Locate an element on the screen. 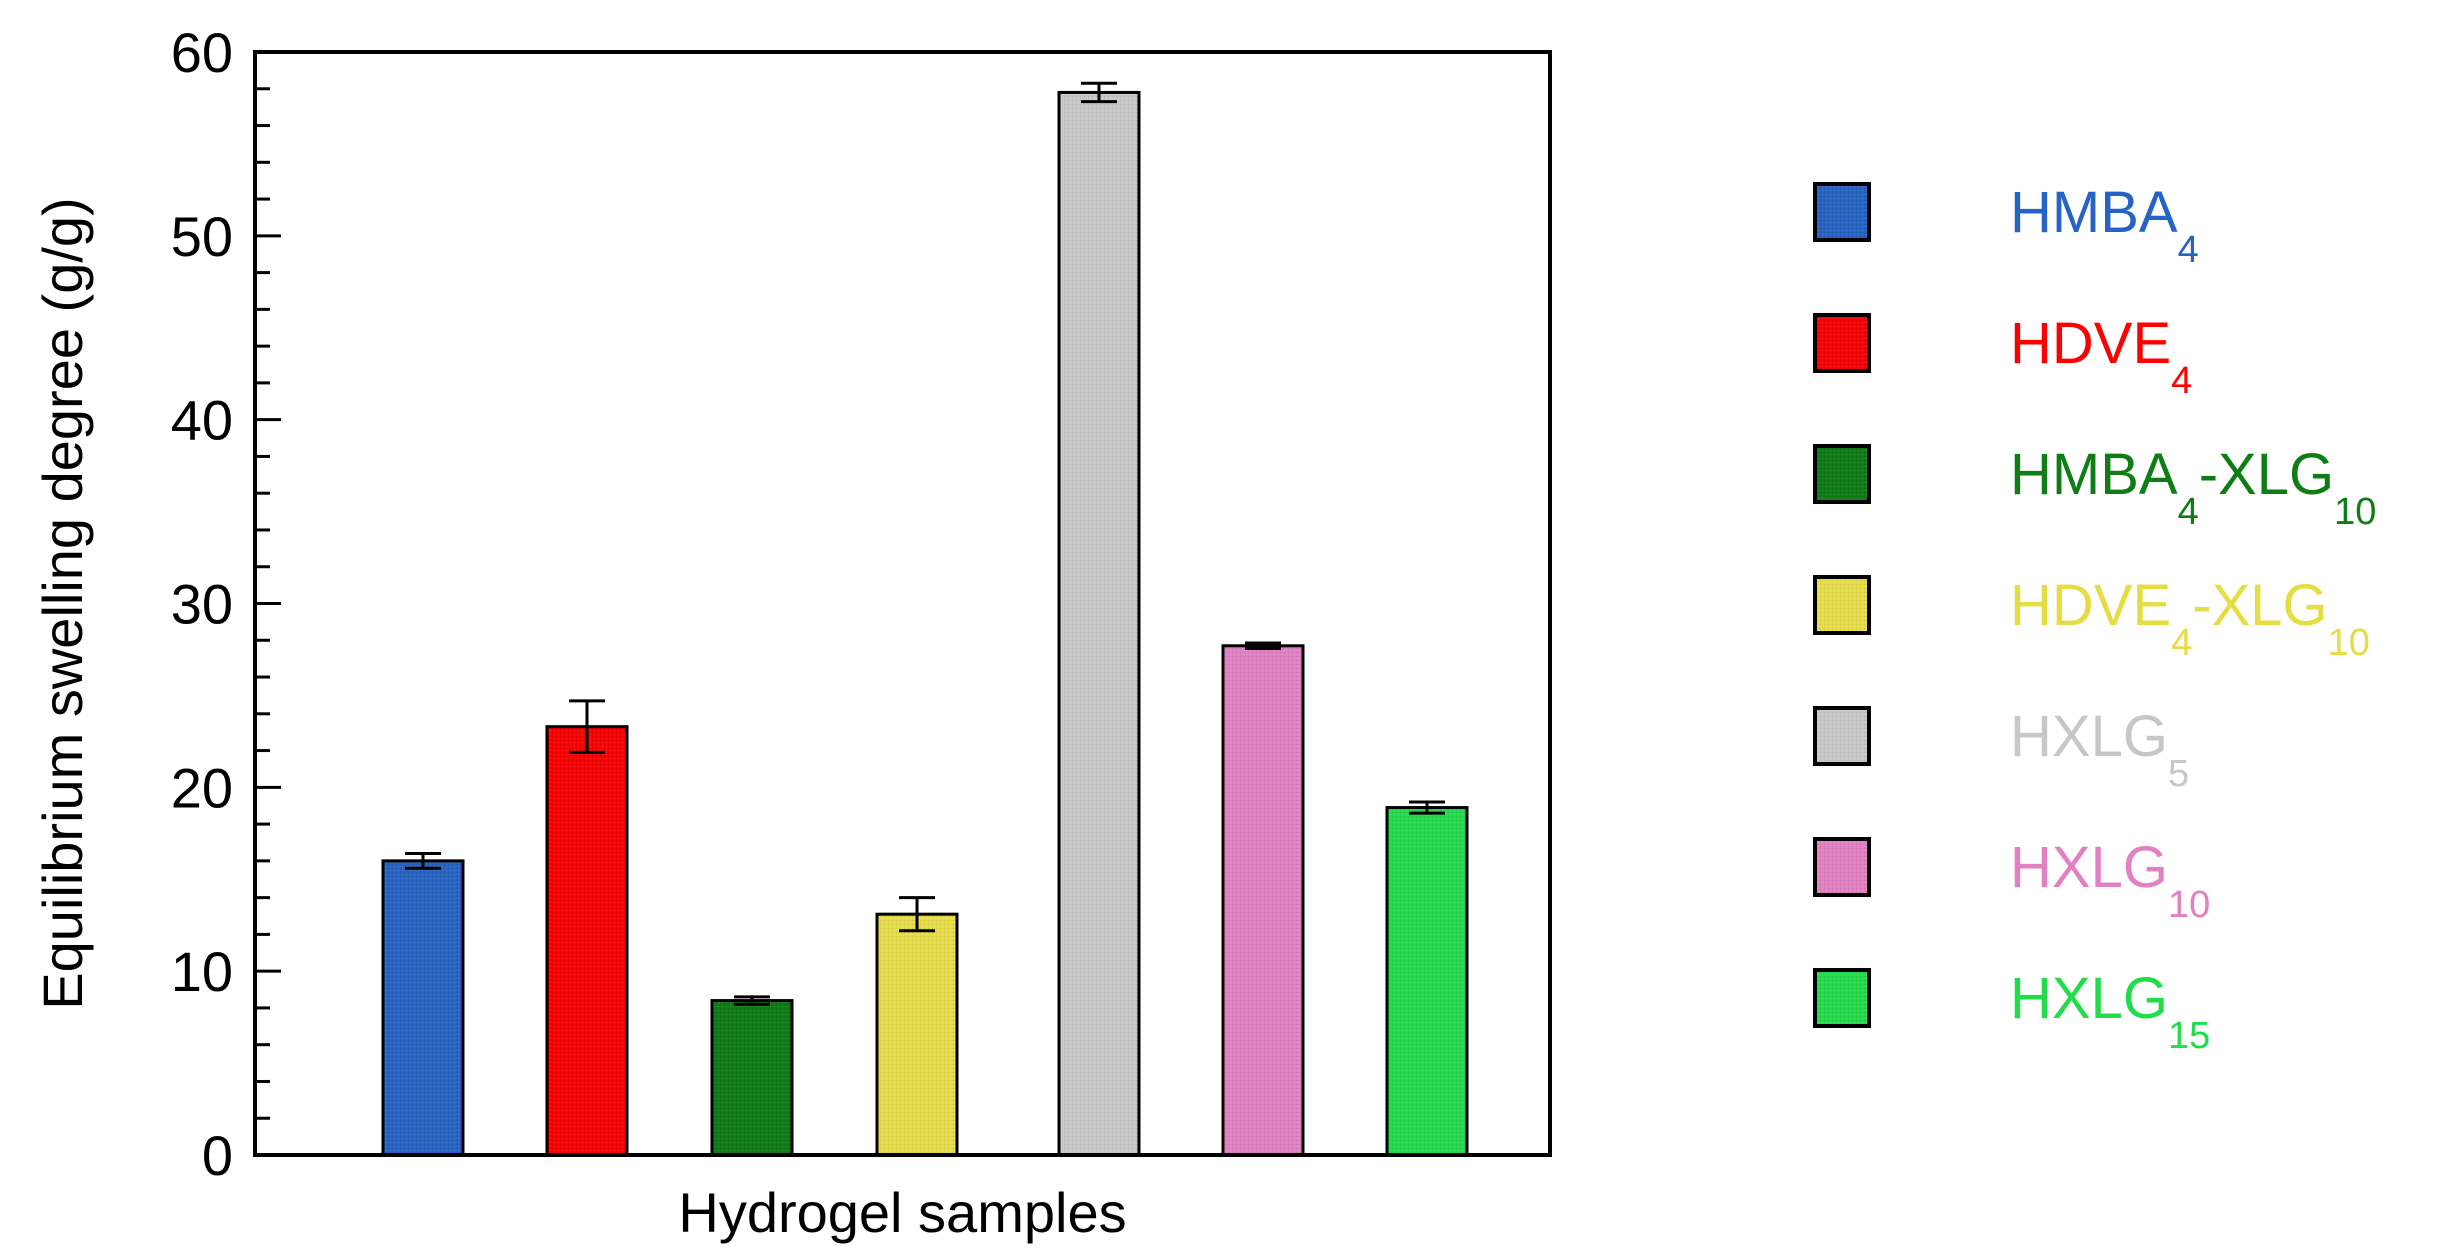 The image size is (2440, 1259). legend-label: HXLG15 is located at coordinates (2110, 1011).